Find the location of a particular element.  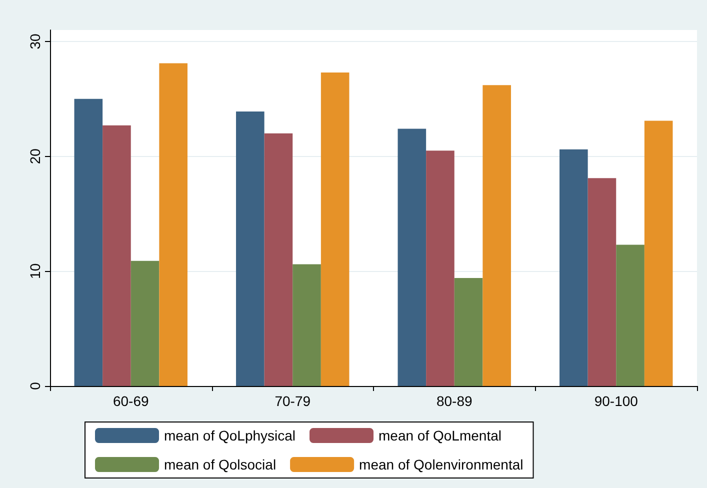

legend-label: mean of QoLmental is located at coordinates (440, 436).